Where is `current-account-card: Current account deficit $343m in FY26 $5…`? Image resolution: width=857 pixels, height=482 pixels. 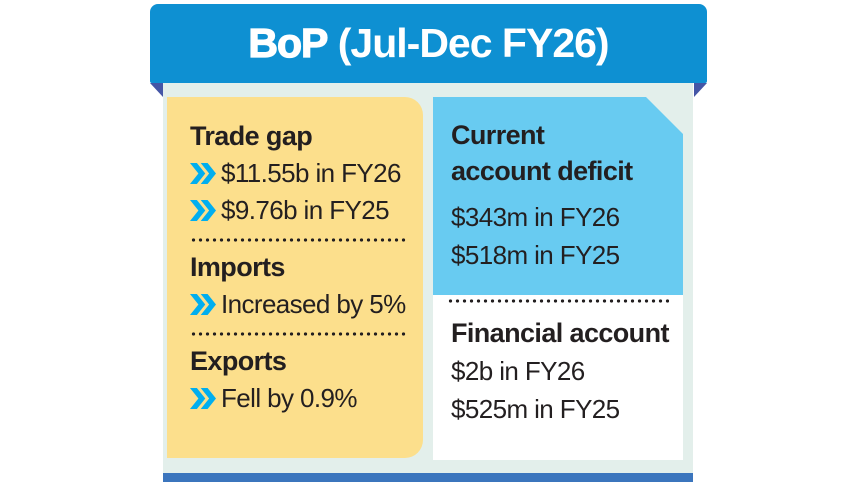
current-account-card: Current account deficit $343m in FY26 $5… is located at coordinates (558, 196).